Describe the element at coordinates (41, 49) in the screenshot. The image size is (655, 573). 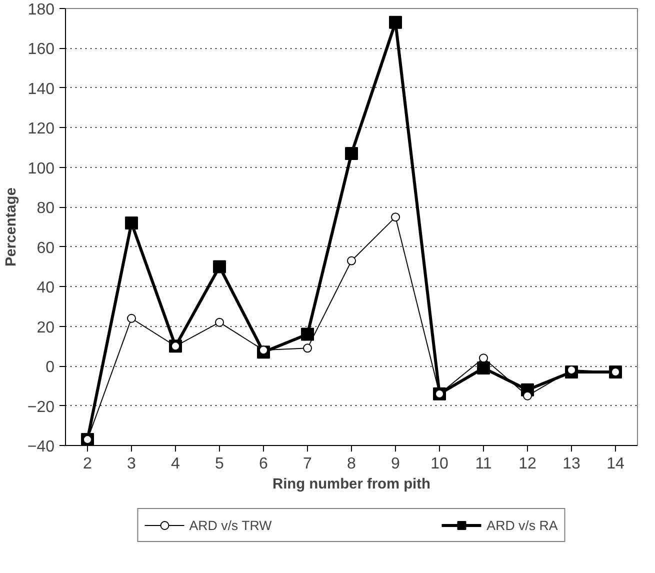
I see `y-tick-label: 160` at that location.